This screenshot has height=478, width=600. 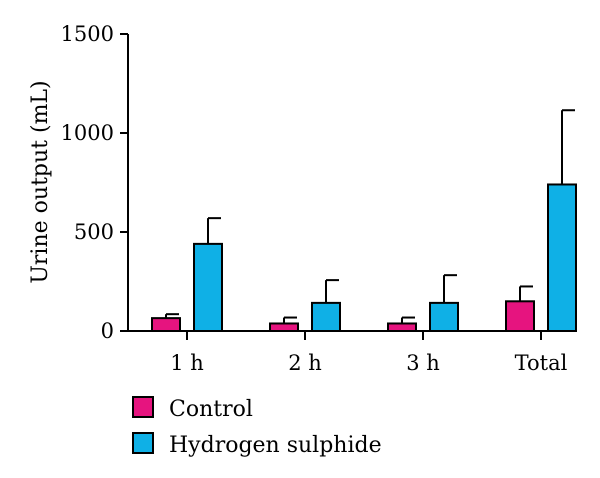 I want to click on x-axis: 1 h 2 h 3 h Total, so click(x=351, y=352).